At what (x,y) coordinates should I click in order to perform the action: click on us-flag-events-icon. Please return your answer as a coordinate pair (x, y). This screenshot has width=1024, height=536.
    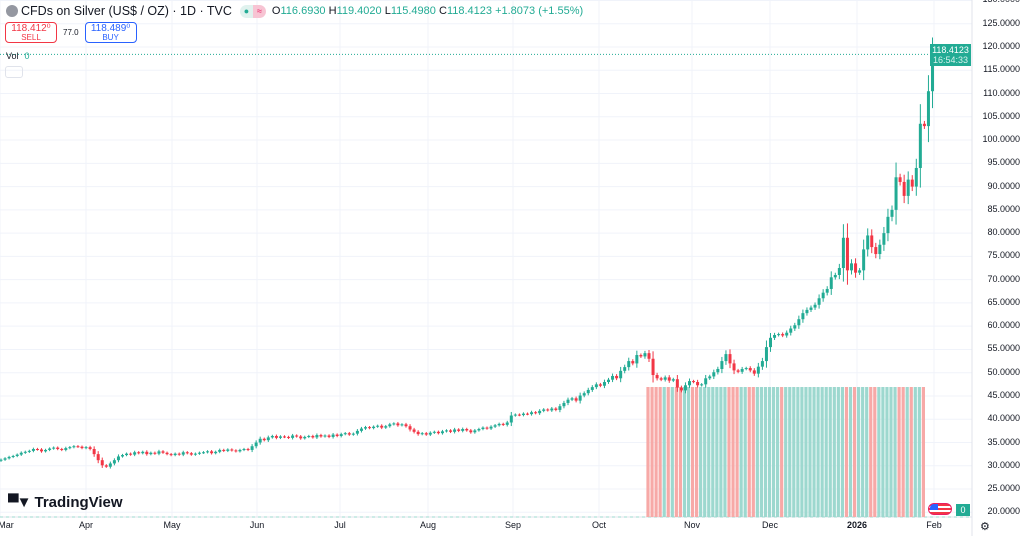
    Looking at the image, I should click on (940, 509).